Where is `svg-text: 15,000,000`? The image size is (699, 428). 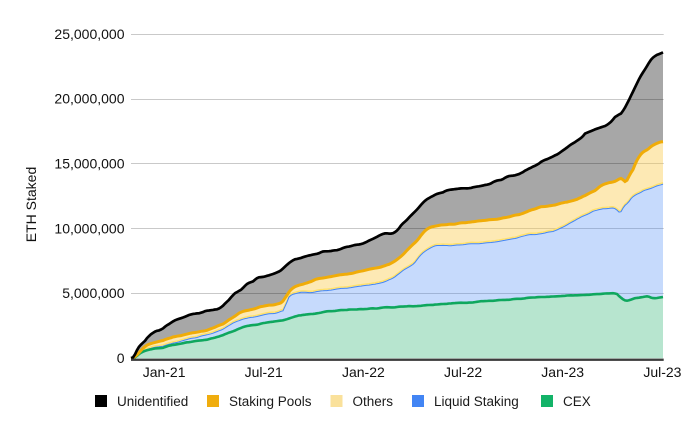
svg-text: 15,000,000 is located at coordinates (89, 164).